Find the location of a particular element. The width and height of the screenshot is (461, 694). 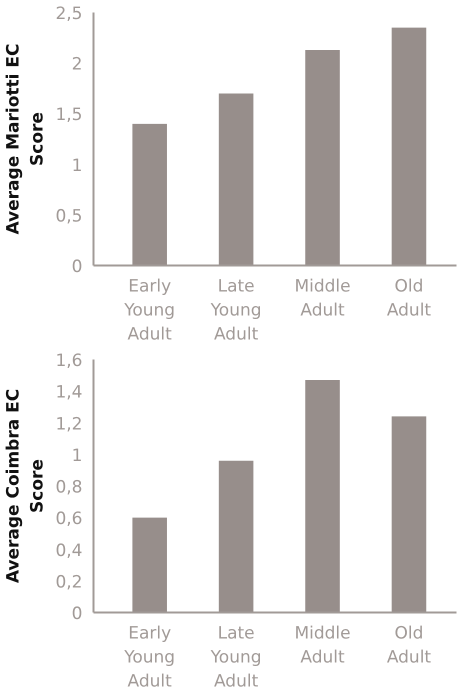

y-tick-label: 0,6 is located at coordinates (69, 519).